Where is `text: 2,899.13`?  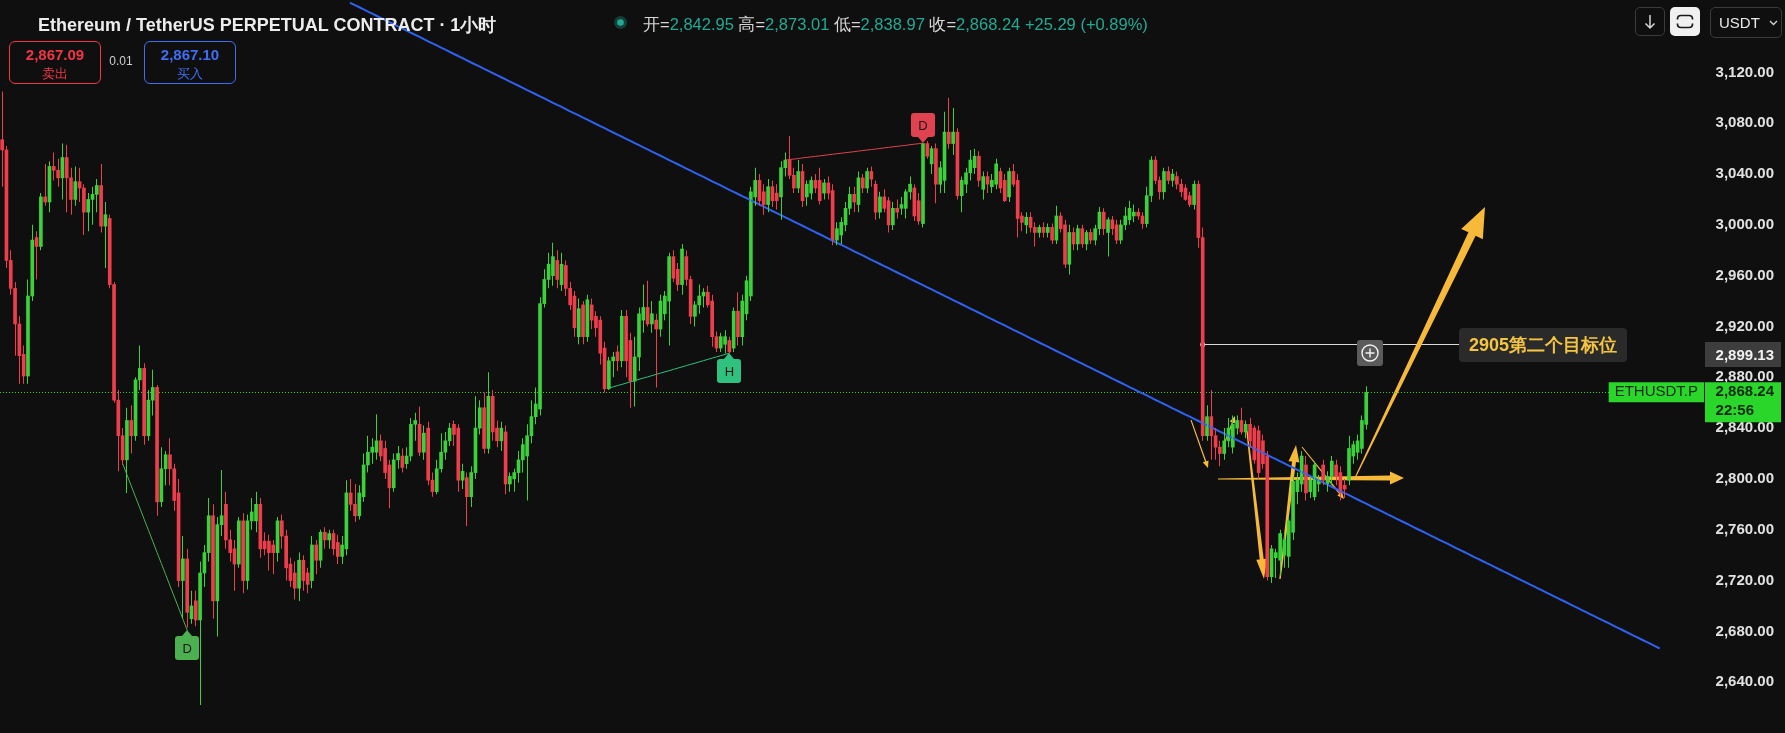 text: 2,899.13 is located at coordinates (1743, 354).